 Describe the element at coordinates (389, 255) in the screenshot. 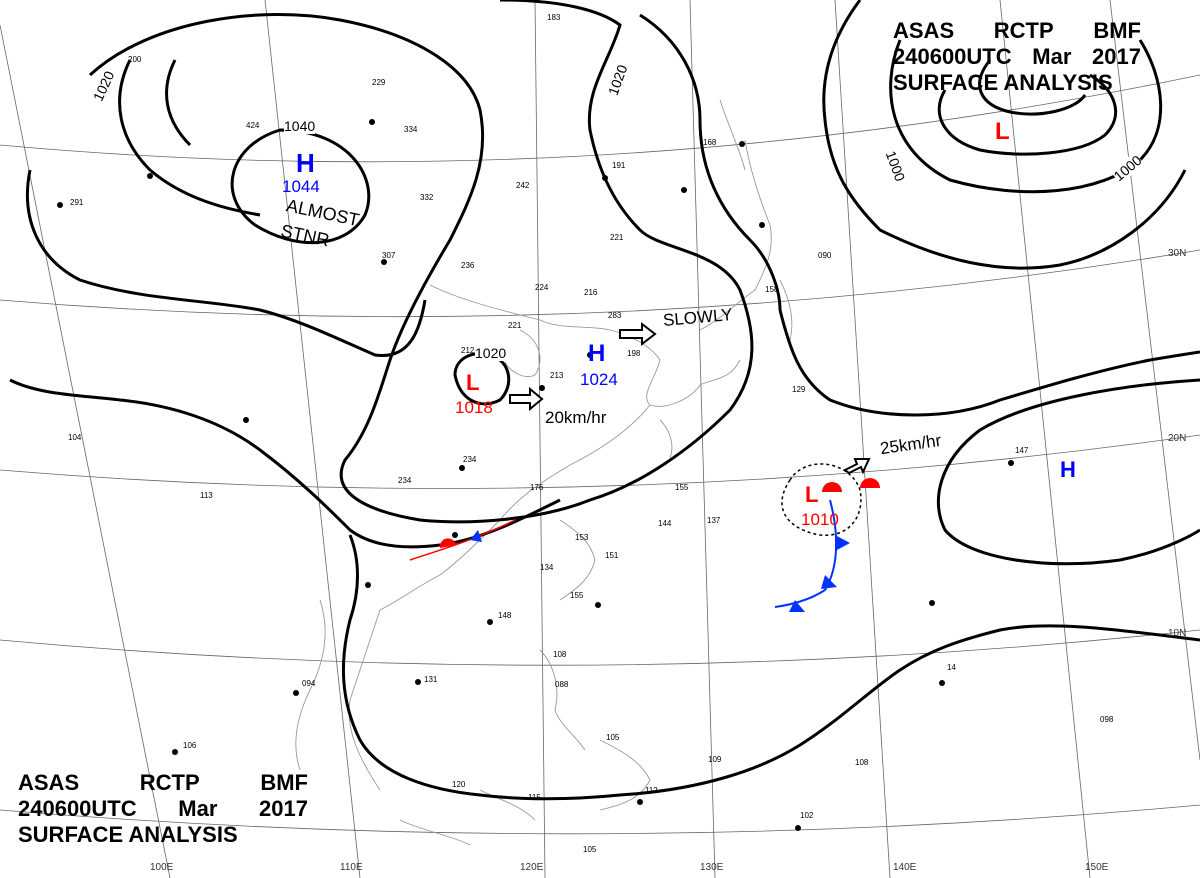

I see `svg-text: 307` at that location.